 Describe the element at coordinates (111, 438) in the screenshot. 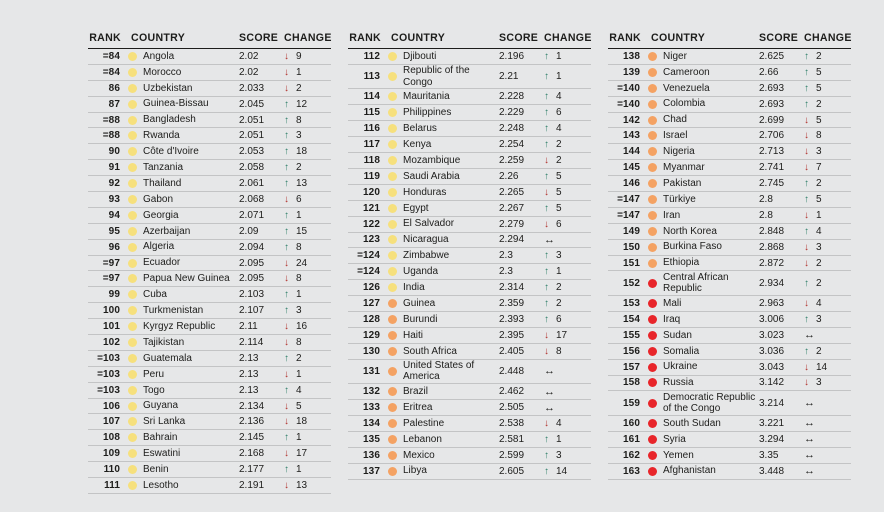

I see `rank-cell: 108` at that location.